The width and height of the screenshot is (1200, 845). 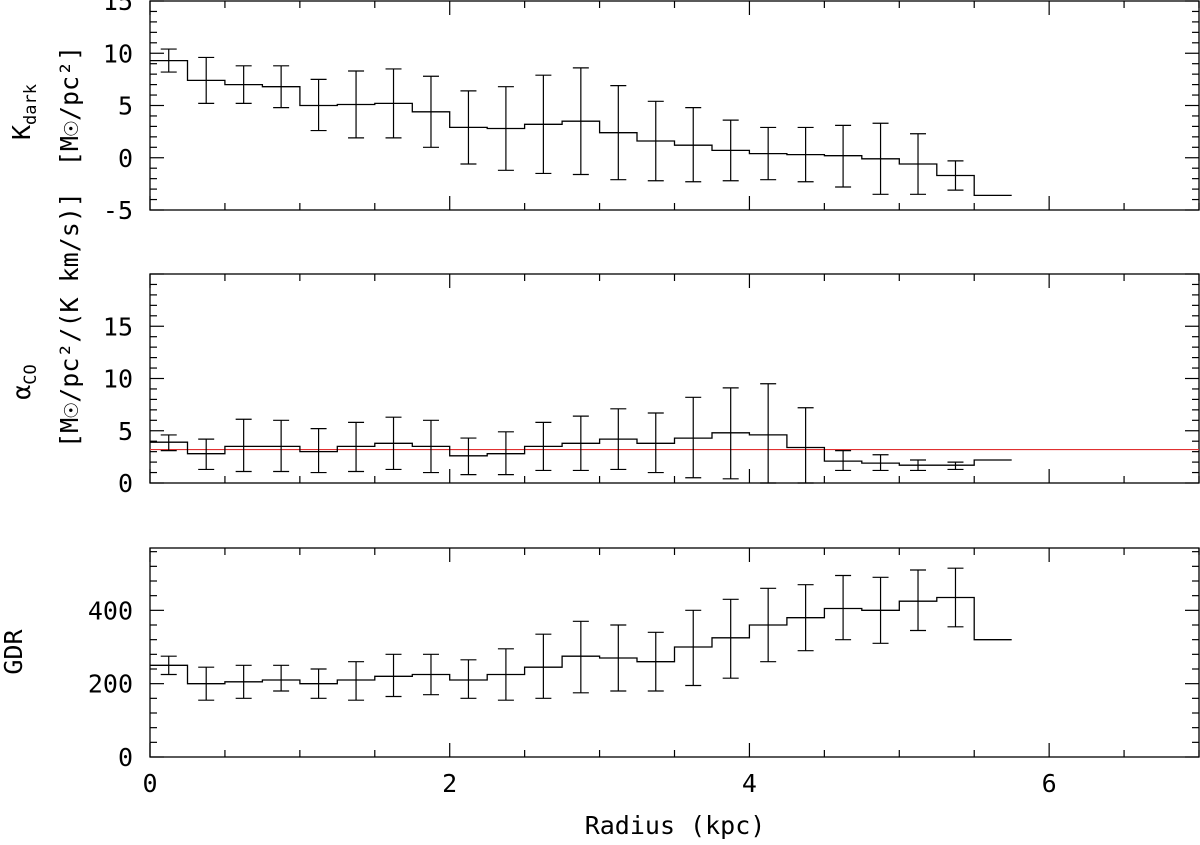 I want to click on xlabel: Radius (kpc), so click(x=675, y=825).